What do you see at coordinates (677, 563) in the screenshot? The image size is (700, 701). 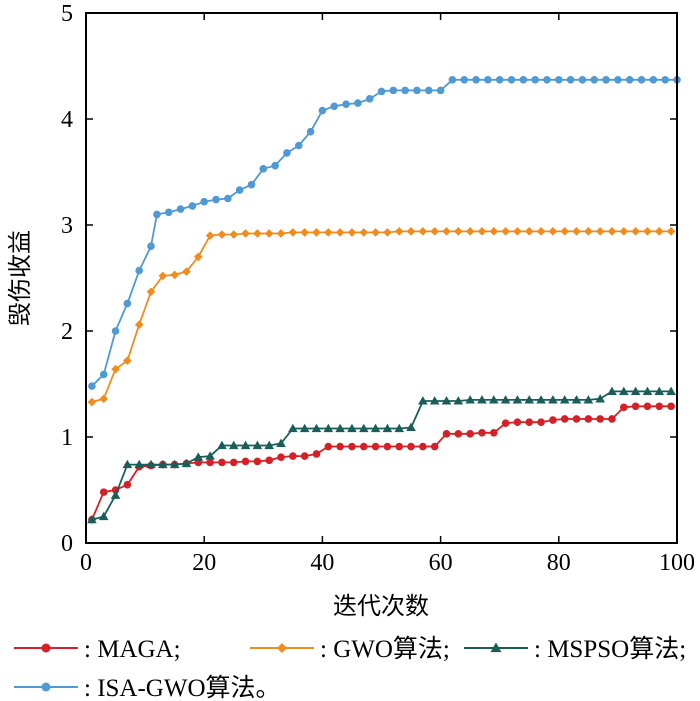 I see `x-tick-label: 100` at bounding box center [677, 563].